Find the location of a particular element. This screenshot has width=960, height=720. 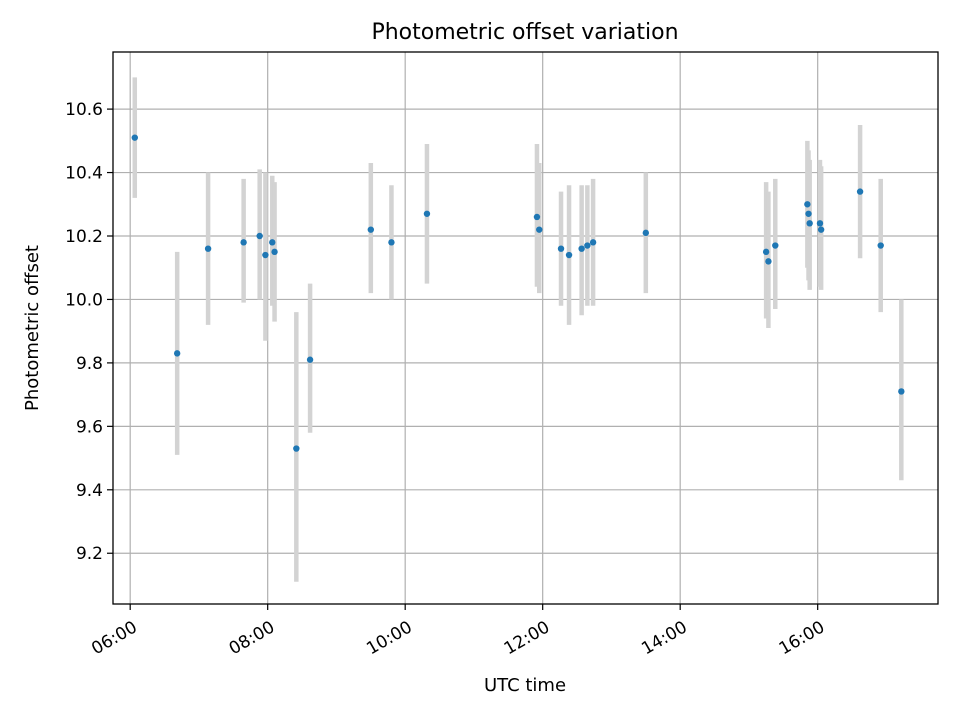

x-tick-label: 08:00 is located at coordinates (252, 638).